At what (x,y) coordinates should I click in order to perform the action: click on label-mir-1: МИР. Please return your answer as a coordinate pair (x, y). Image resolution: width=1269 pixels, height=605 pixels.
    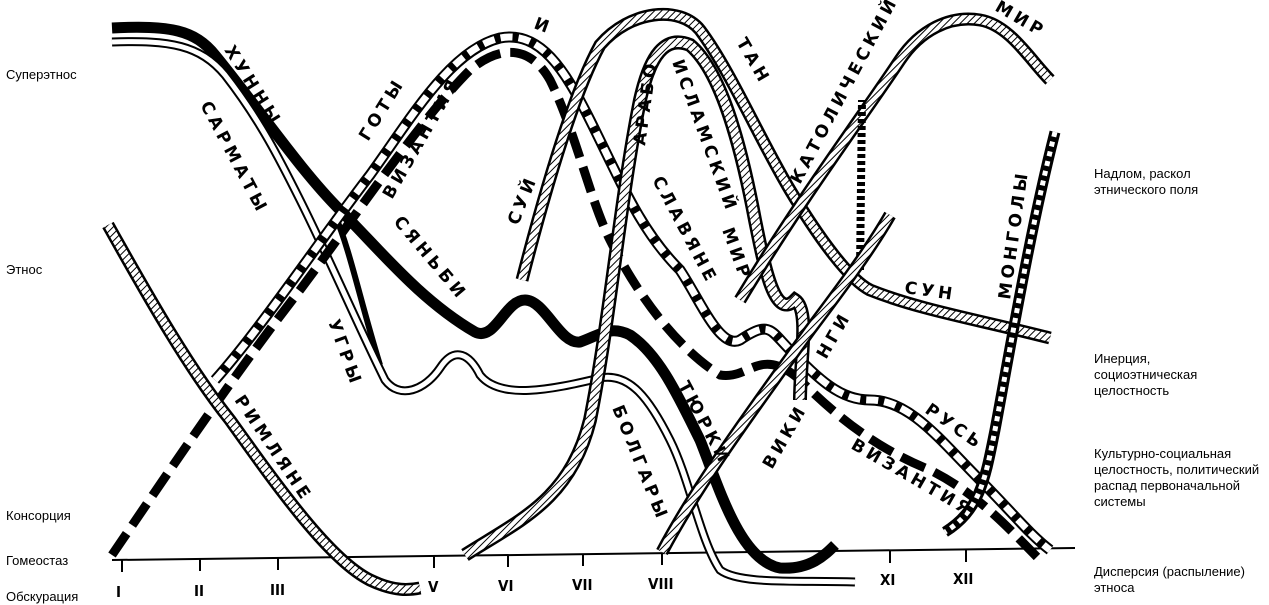
    Looking at the image, I should click on (736, 254).